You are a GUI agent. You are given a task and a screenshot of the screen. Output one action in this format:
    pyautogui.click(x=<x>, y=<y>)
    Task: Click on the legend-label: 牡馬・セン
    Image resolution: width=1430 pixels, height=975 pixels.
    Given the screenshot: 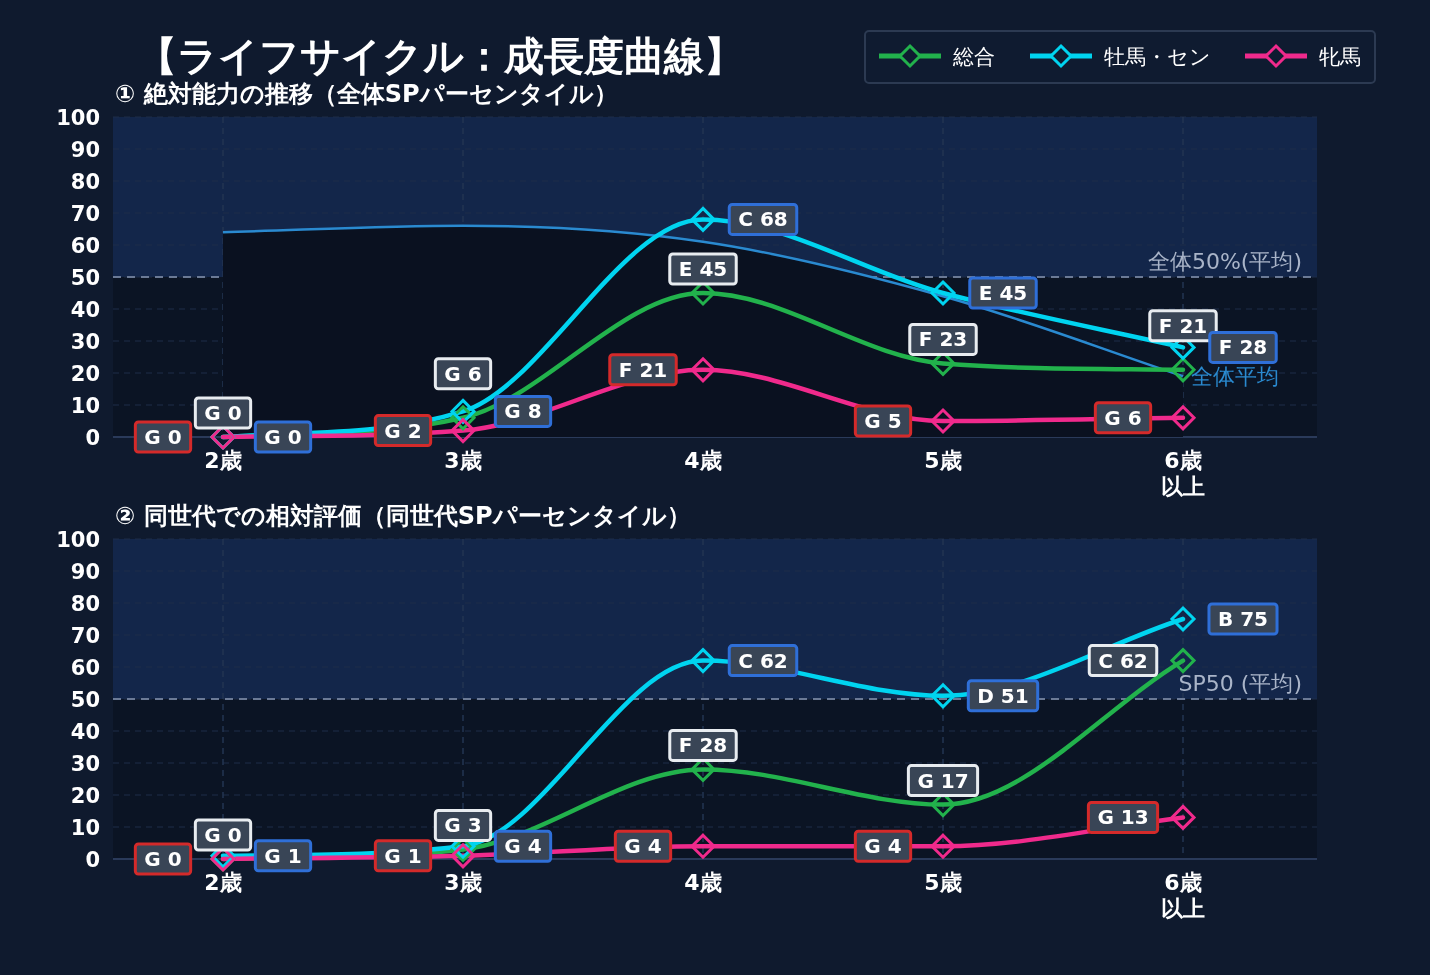 What is the action you would take?
    pyautogui.click(x=1157, y=57)
    